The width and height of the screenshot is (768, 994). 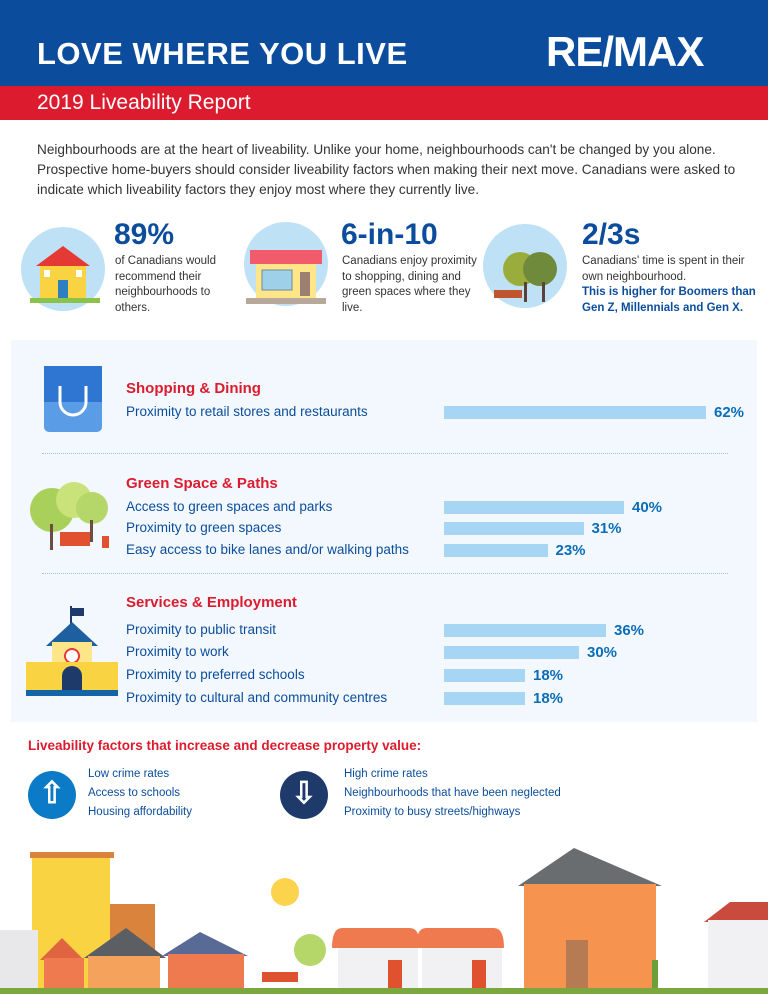 I want to click on bar-value-label: 62%, so click(x=729, y=412).